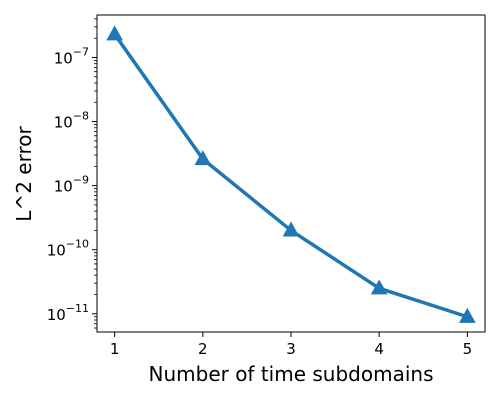  I want to click on y-tick-label: 10⁻⁷, so click(71, 56).